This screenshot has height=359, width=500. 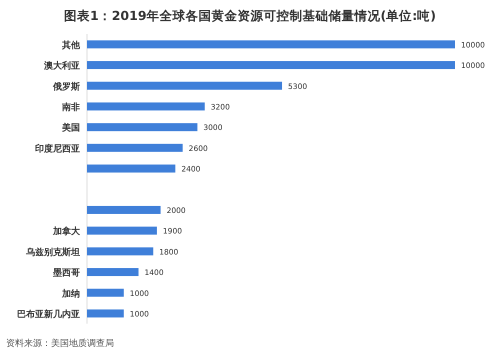 I want to click on y-tick-label: 南非, so click(x=70, y=107).